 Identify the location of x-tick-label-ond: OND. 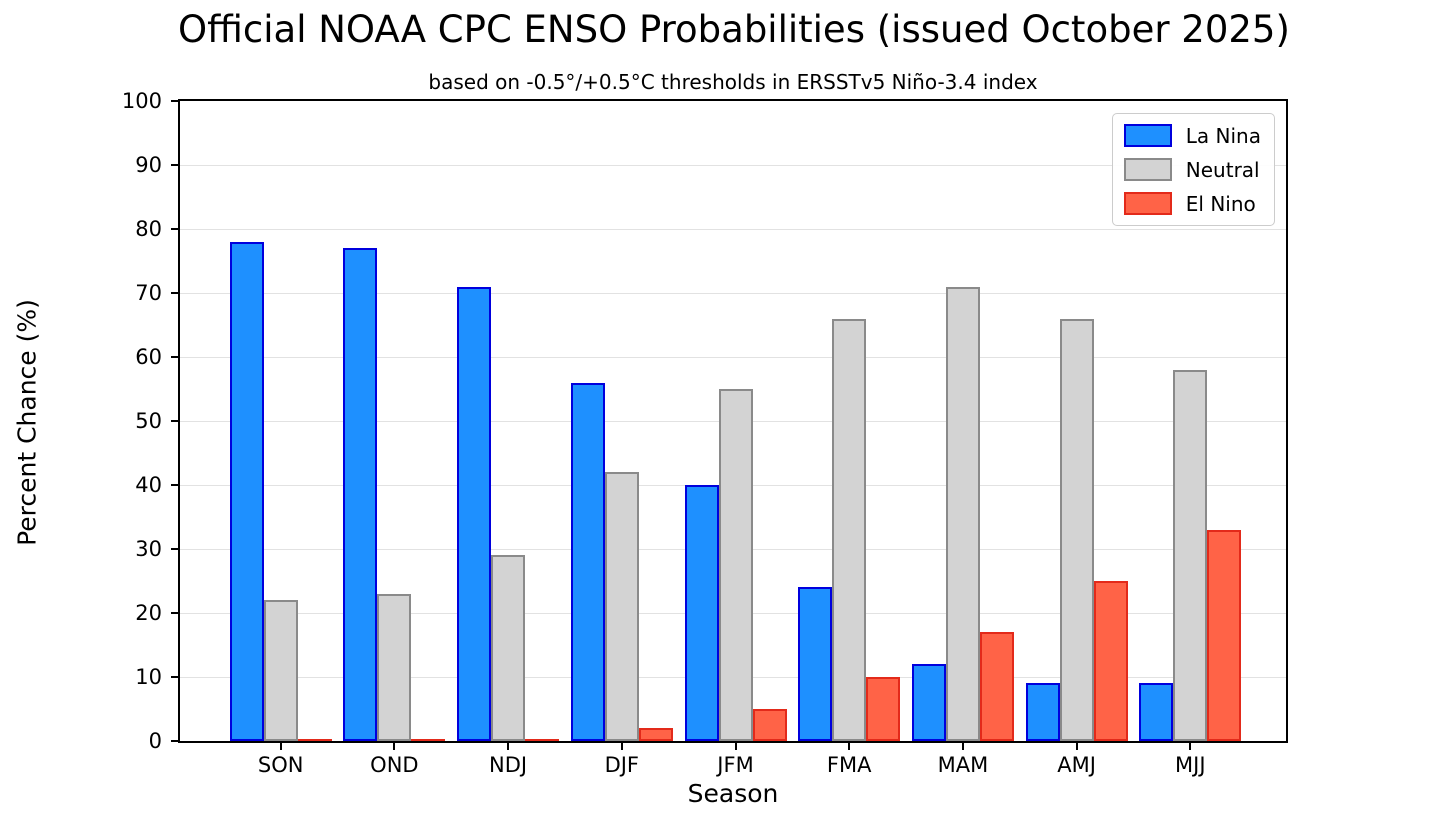
(394, 765).